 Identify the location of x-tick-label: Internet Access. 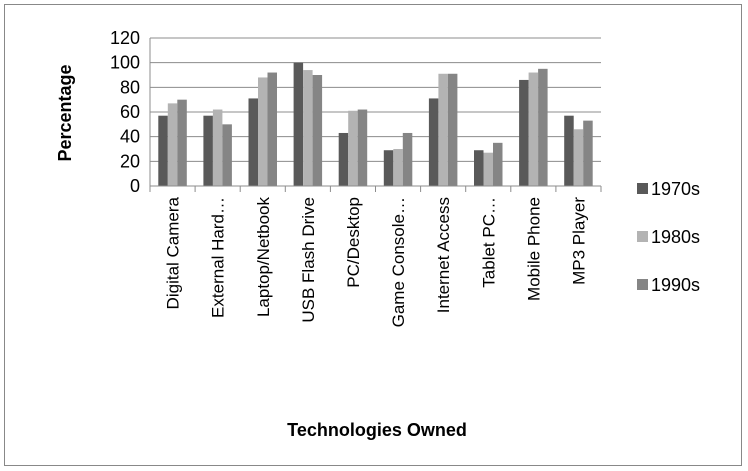
(443, 255).